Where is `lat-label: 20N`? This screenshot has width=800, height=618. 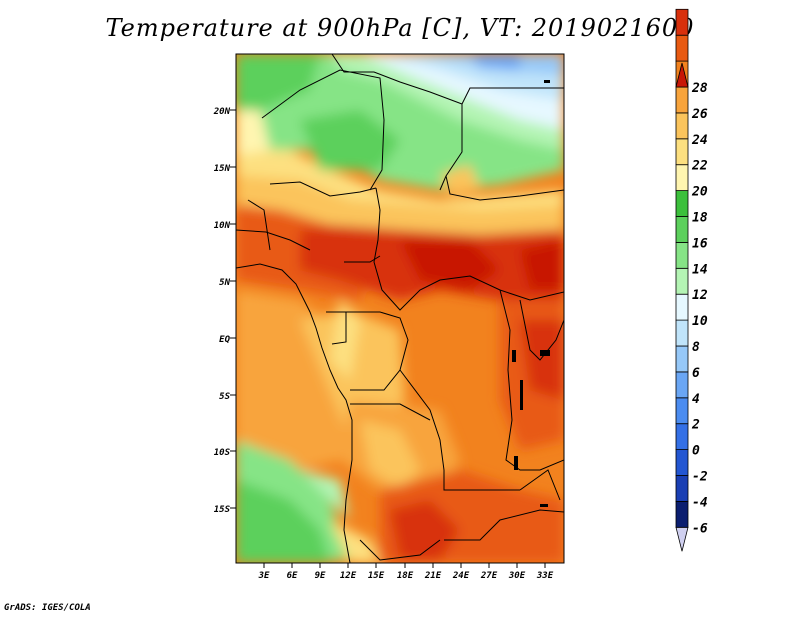
lat-label: 20N is located at coordinates (222, 112).